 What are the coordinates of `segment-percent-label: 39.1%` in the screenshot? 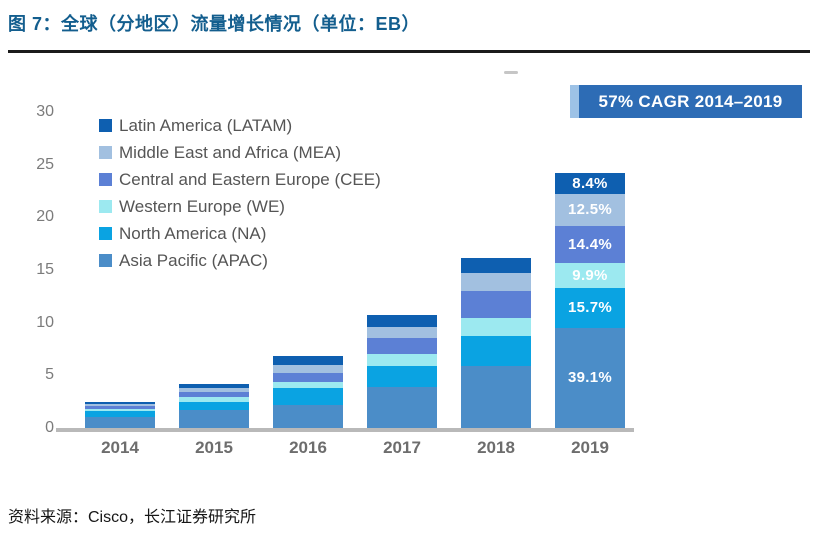 It's located at (590, 378).